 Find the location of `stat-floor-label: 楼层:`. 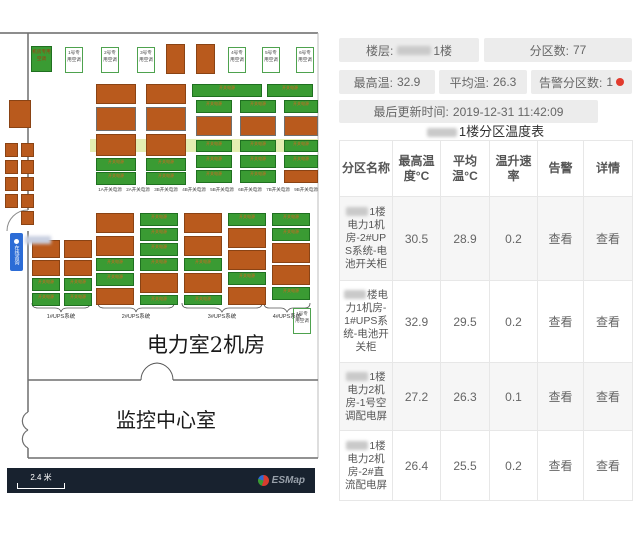

stat-floor-label: 楼层: is located at coordinates (379, 50).